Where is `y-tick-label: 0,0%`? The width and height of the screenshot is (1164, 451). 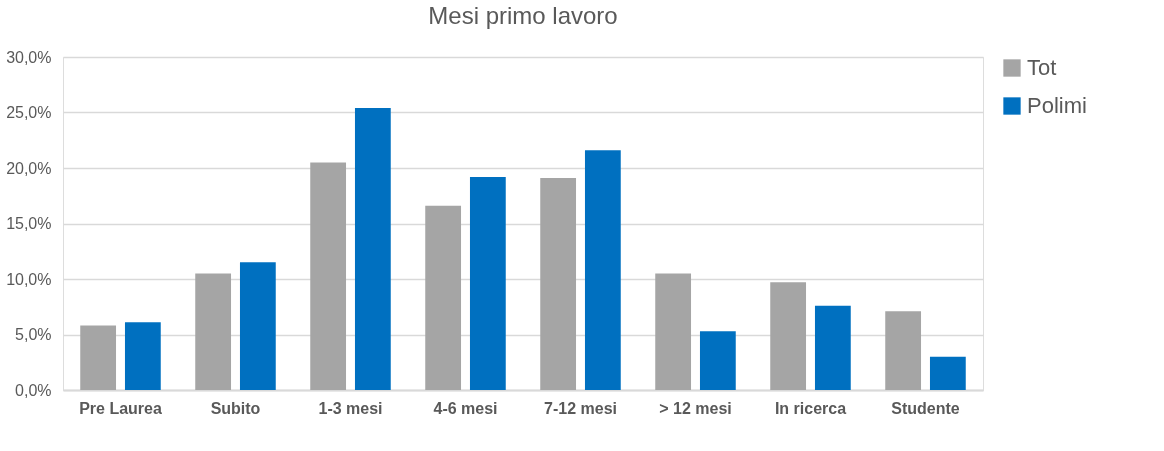
y-tick-label: 0,0% is located at coordinates (33, 390).